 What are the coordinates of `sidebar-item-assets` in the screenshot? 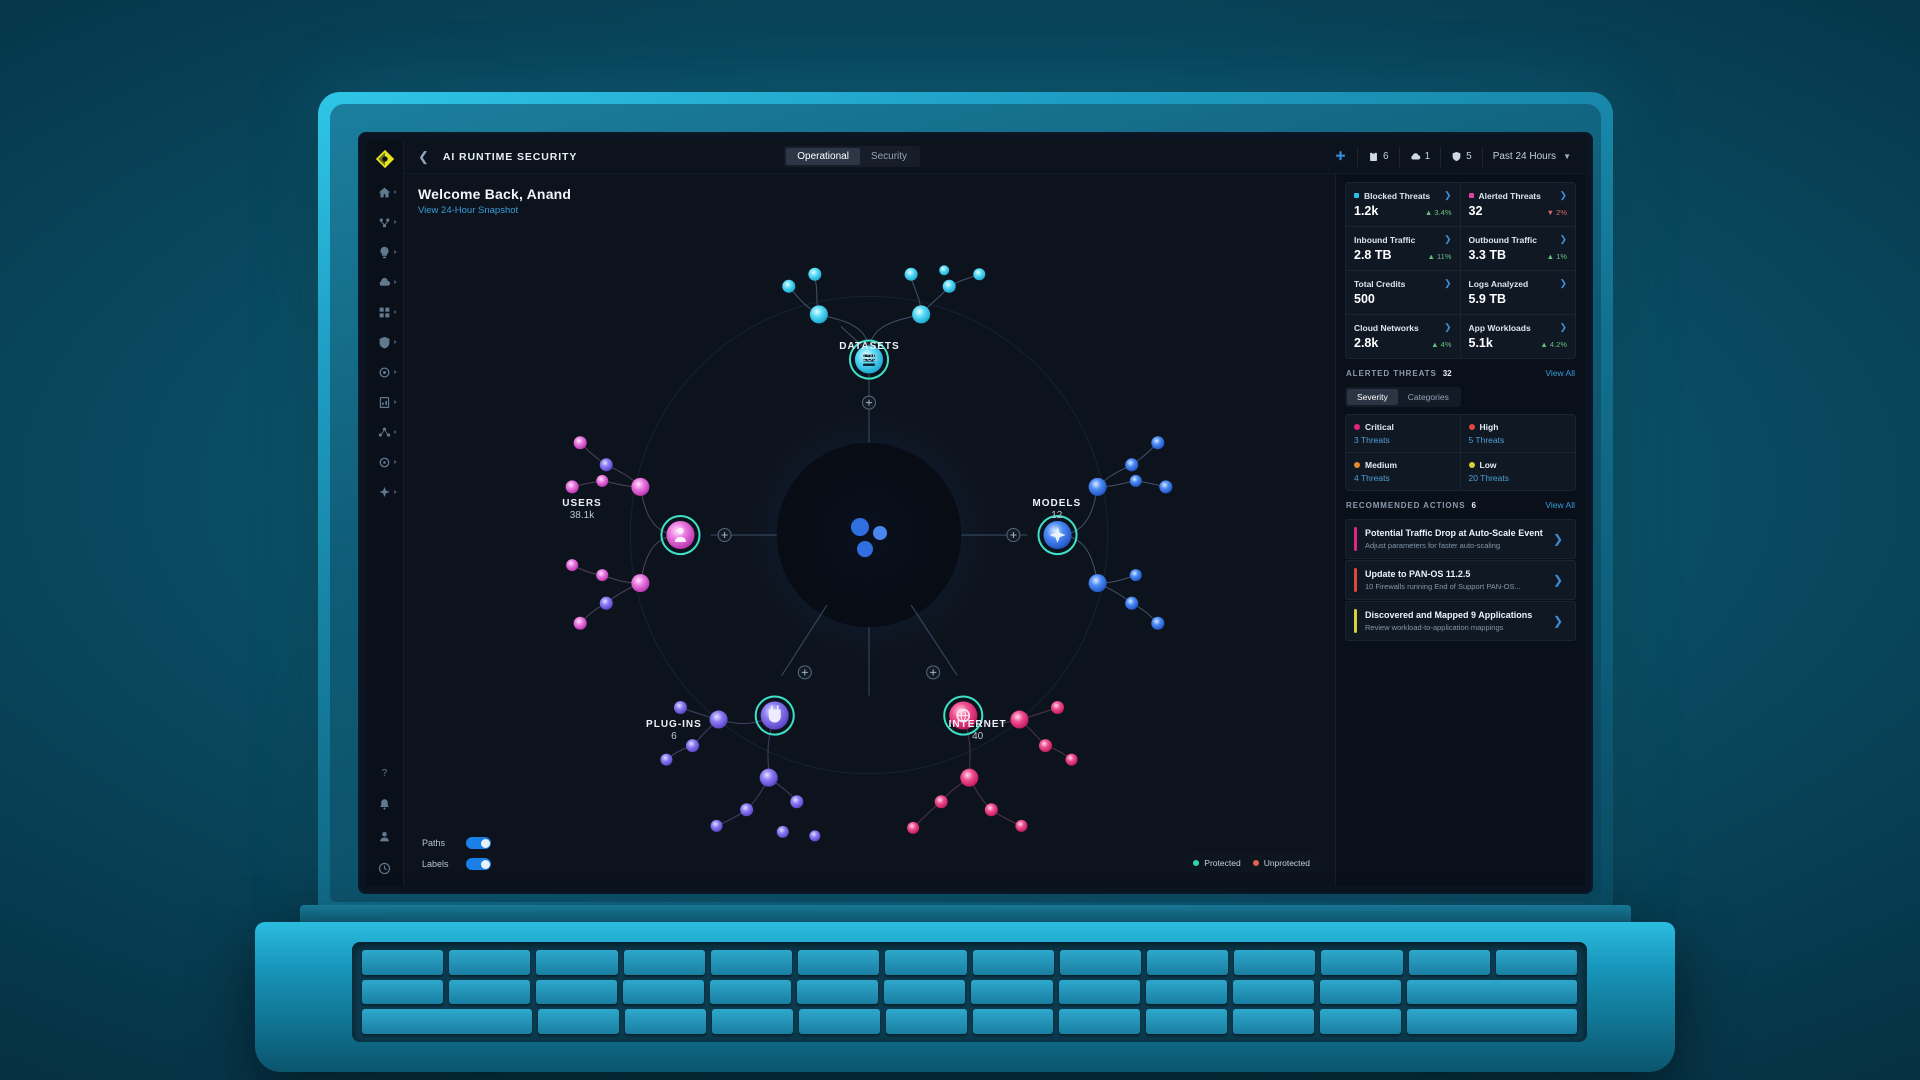 It's located at (385, 312).